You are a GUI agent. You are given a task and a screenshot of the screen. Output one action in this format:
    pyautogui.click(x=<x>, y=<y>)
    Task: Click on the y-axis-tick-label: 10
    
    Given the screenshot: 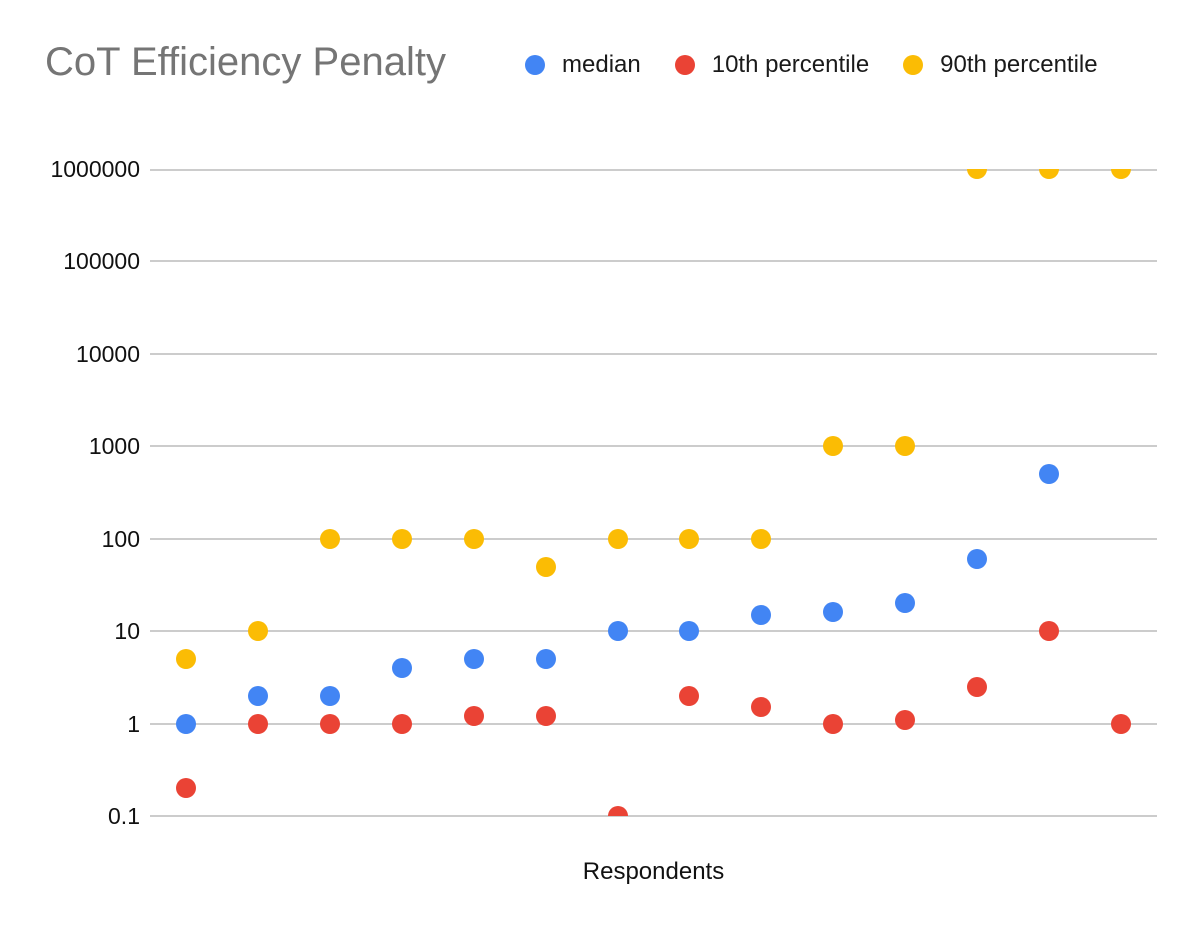 What is the action you would take?
    pyautogui.click(x=127, y=631)
    